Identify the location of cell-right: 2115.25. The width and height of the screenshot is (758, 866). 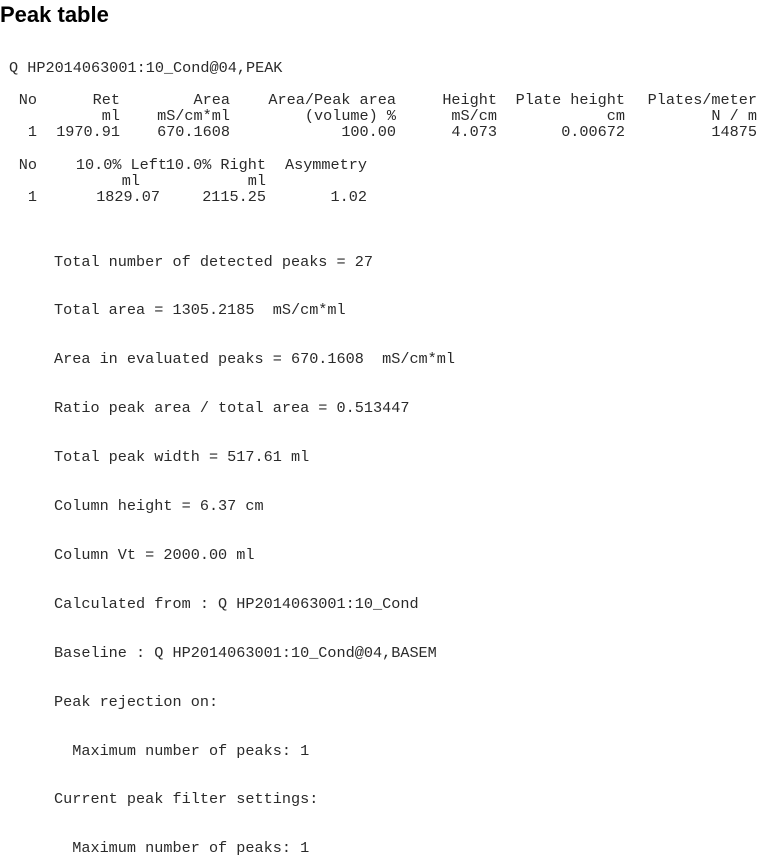
(234, 197).